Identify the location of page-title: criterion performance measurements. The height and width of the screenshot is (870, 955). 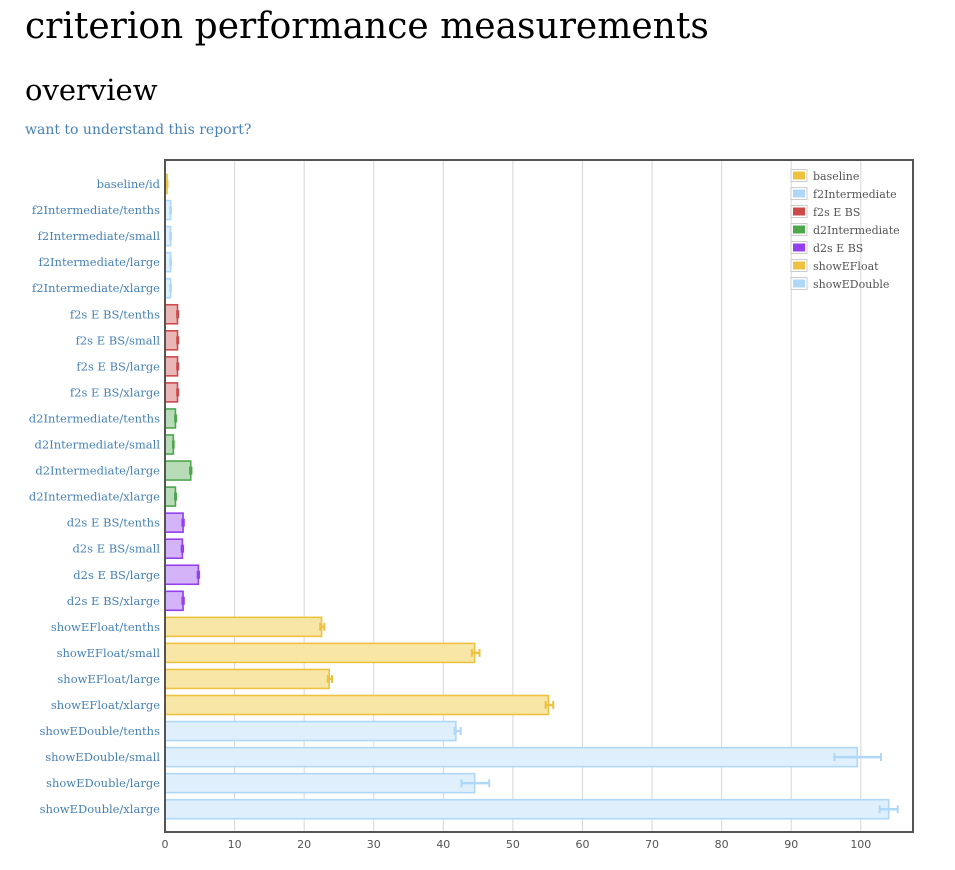
(367, 26).